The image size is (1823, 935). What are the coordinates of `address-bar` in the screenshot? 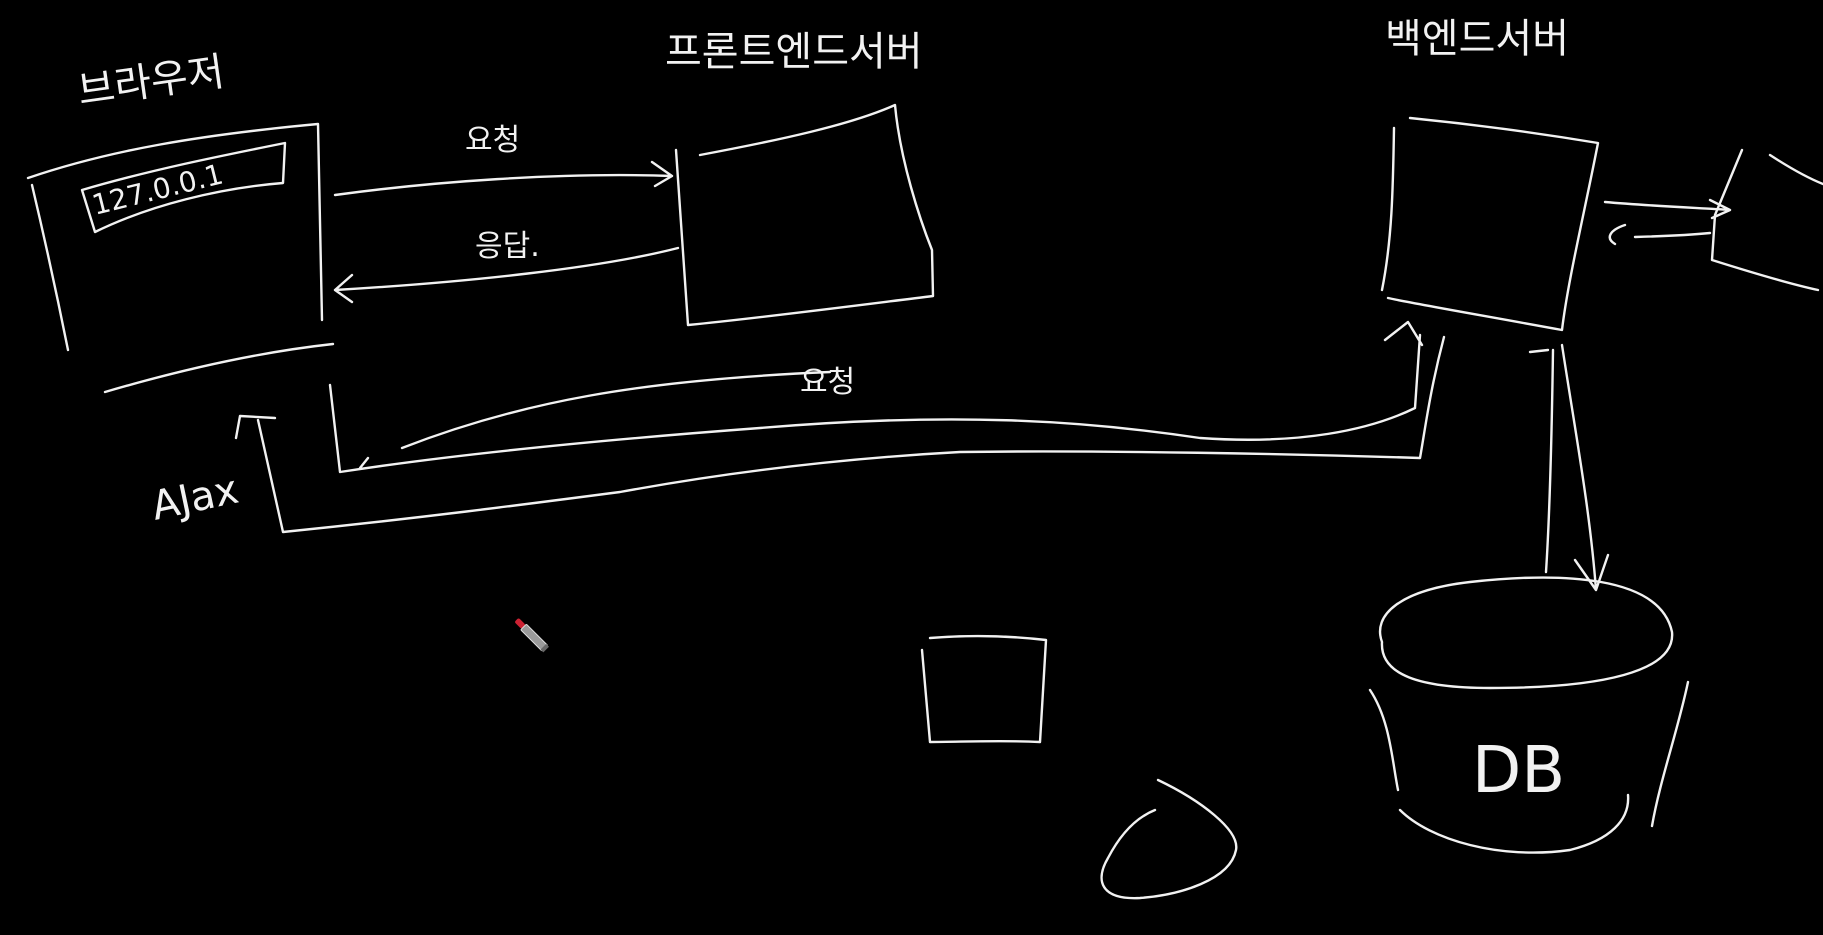 It's located at (183, 187).